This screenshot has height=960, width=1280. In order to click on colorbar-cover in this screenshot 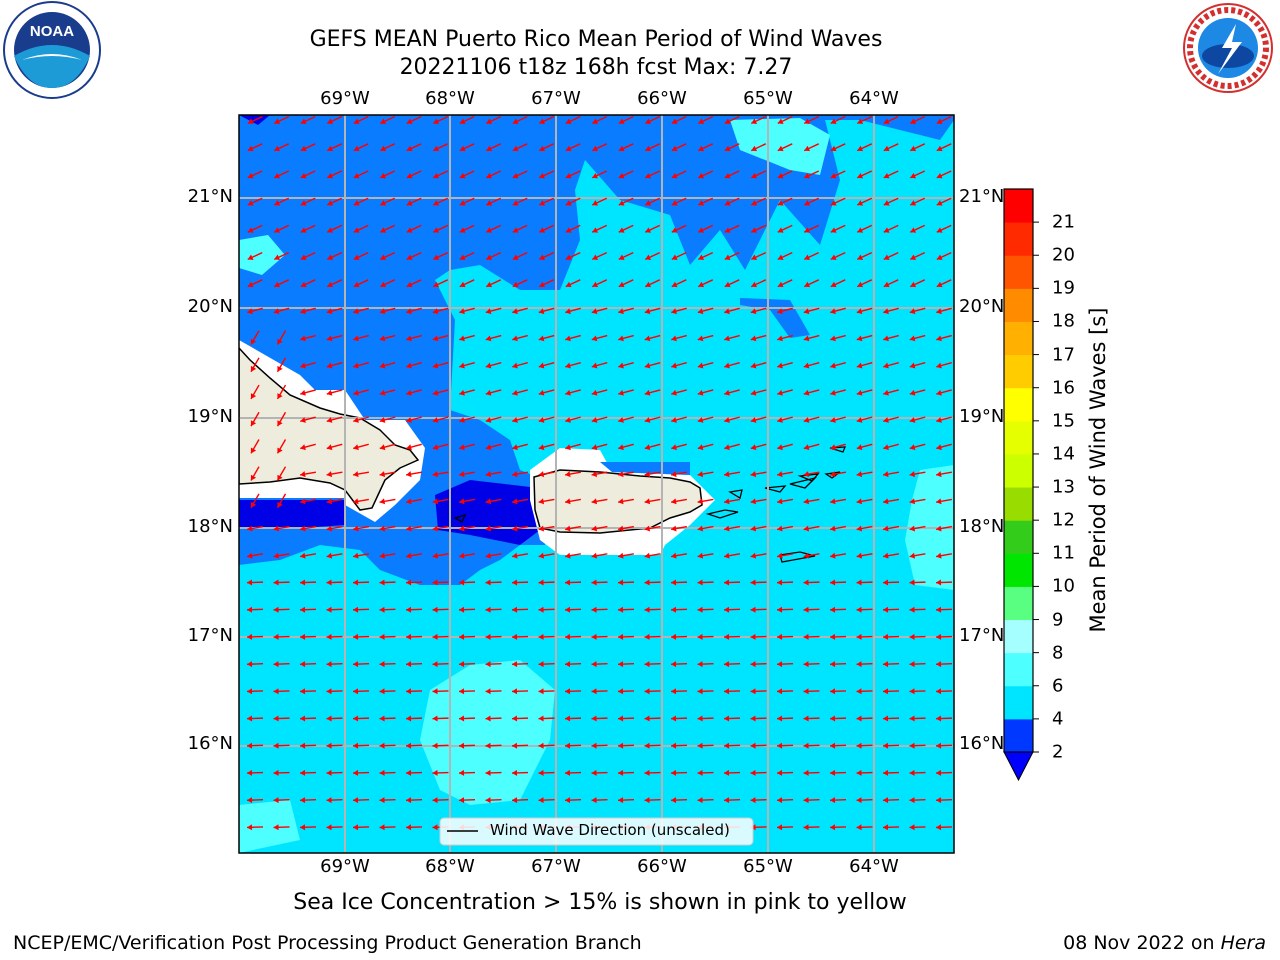, I will do `click(1018, 470)`.